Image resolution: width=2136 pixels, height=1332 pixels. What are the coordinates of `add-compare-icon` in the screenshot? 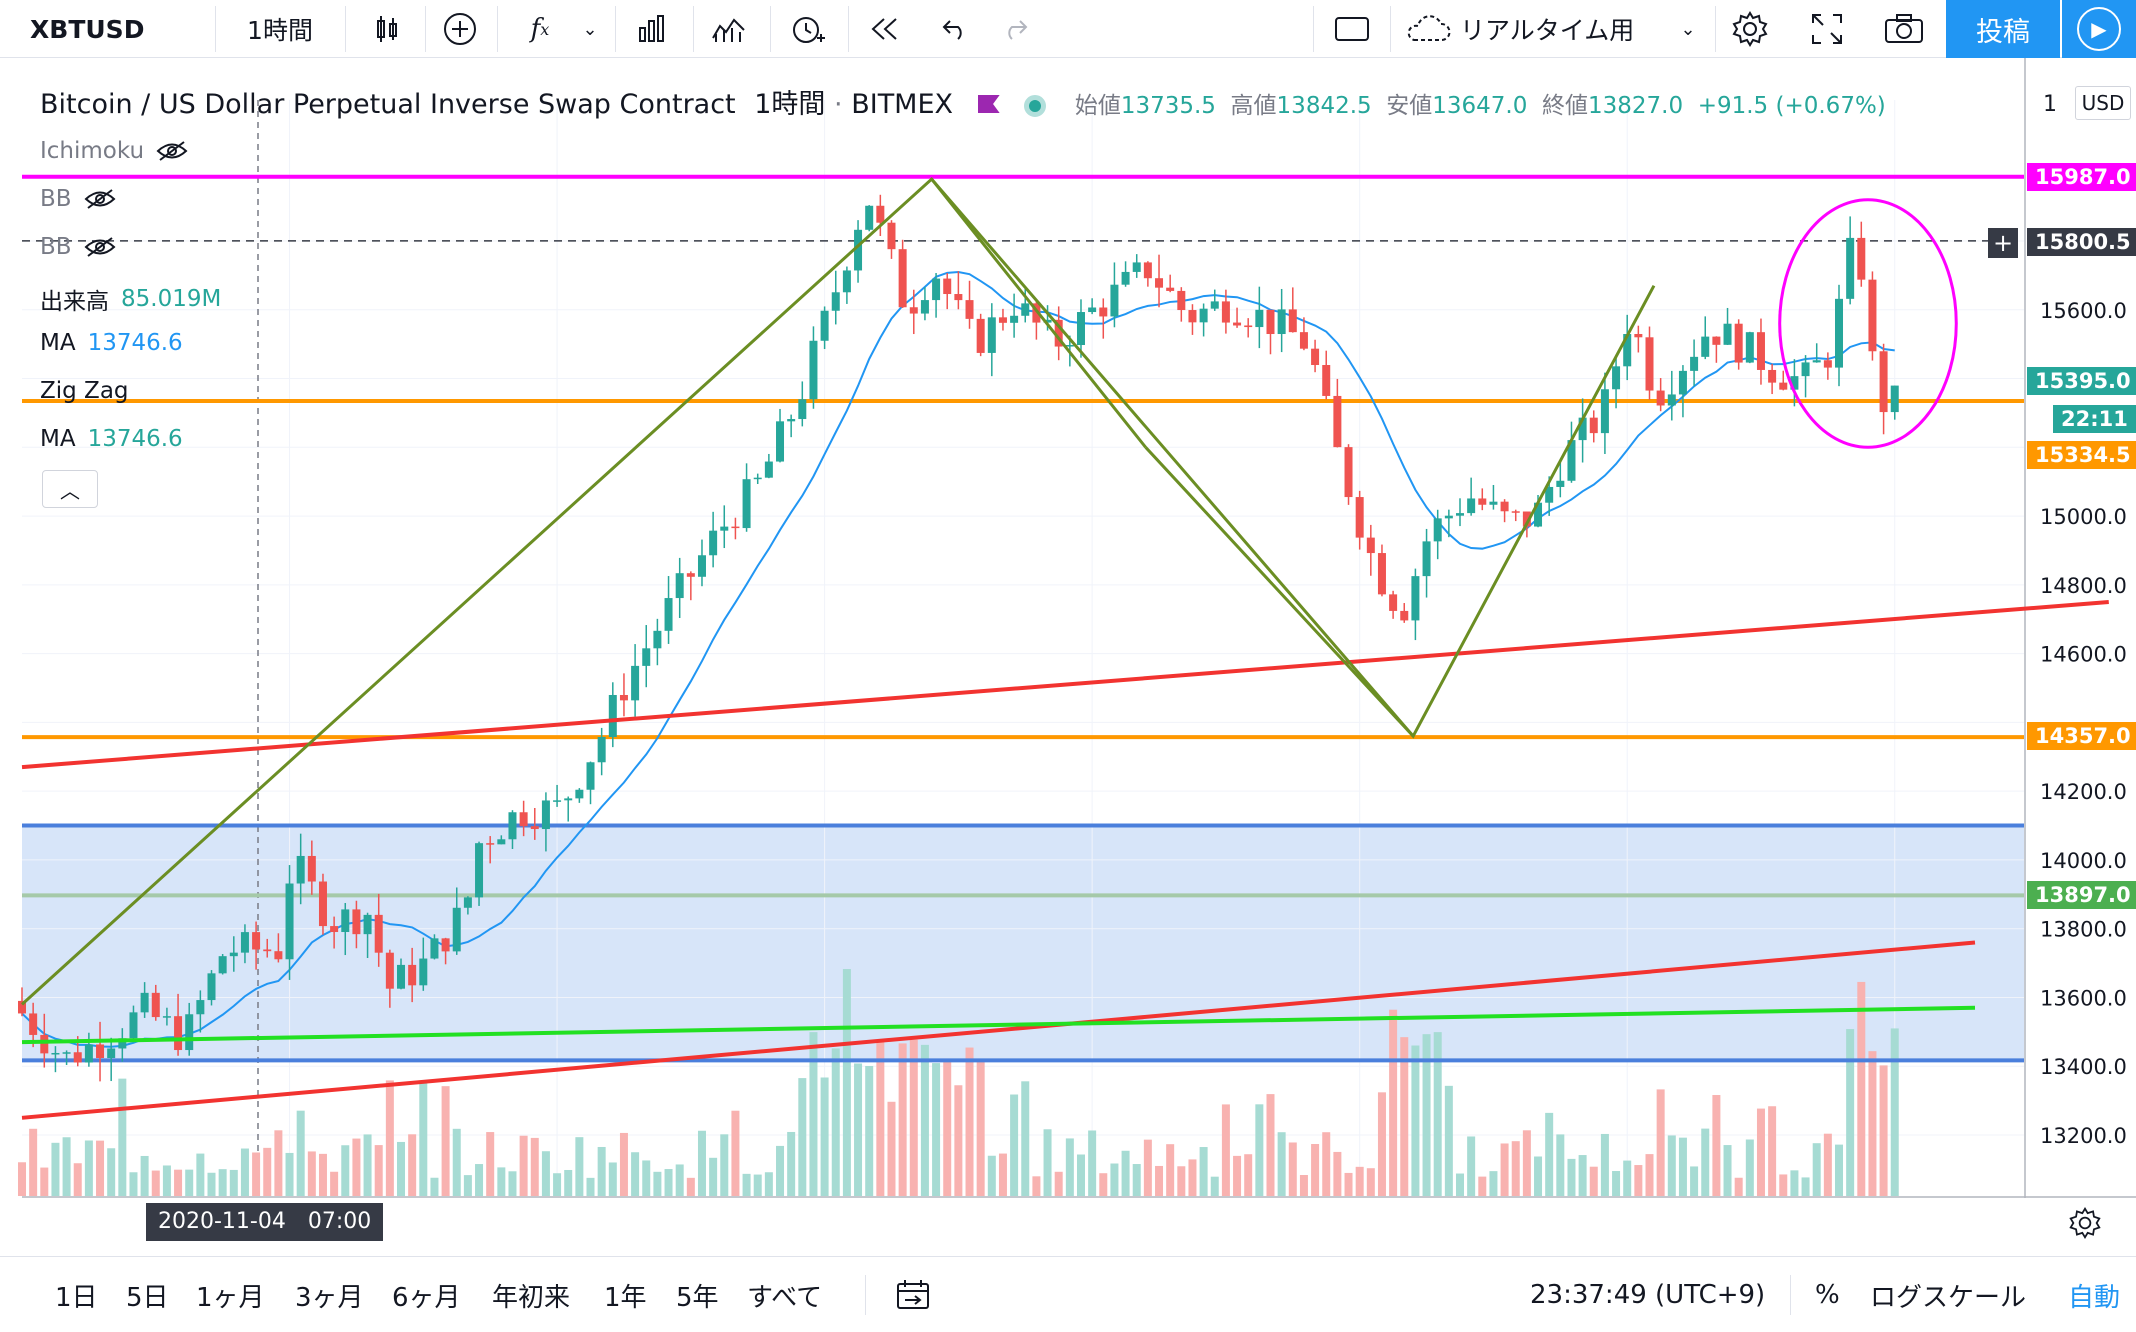 It's located at (460, 29).